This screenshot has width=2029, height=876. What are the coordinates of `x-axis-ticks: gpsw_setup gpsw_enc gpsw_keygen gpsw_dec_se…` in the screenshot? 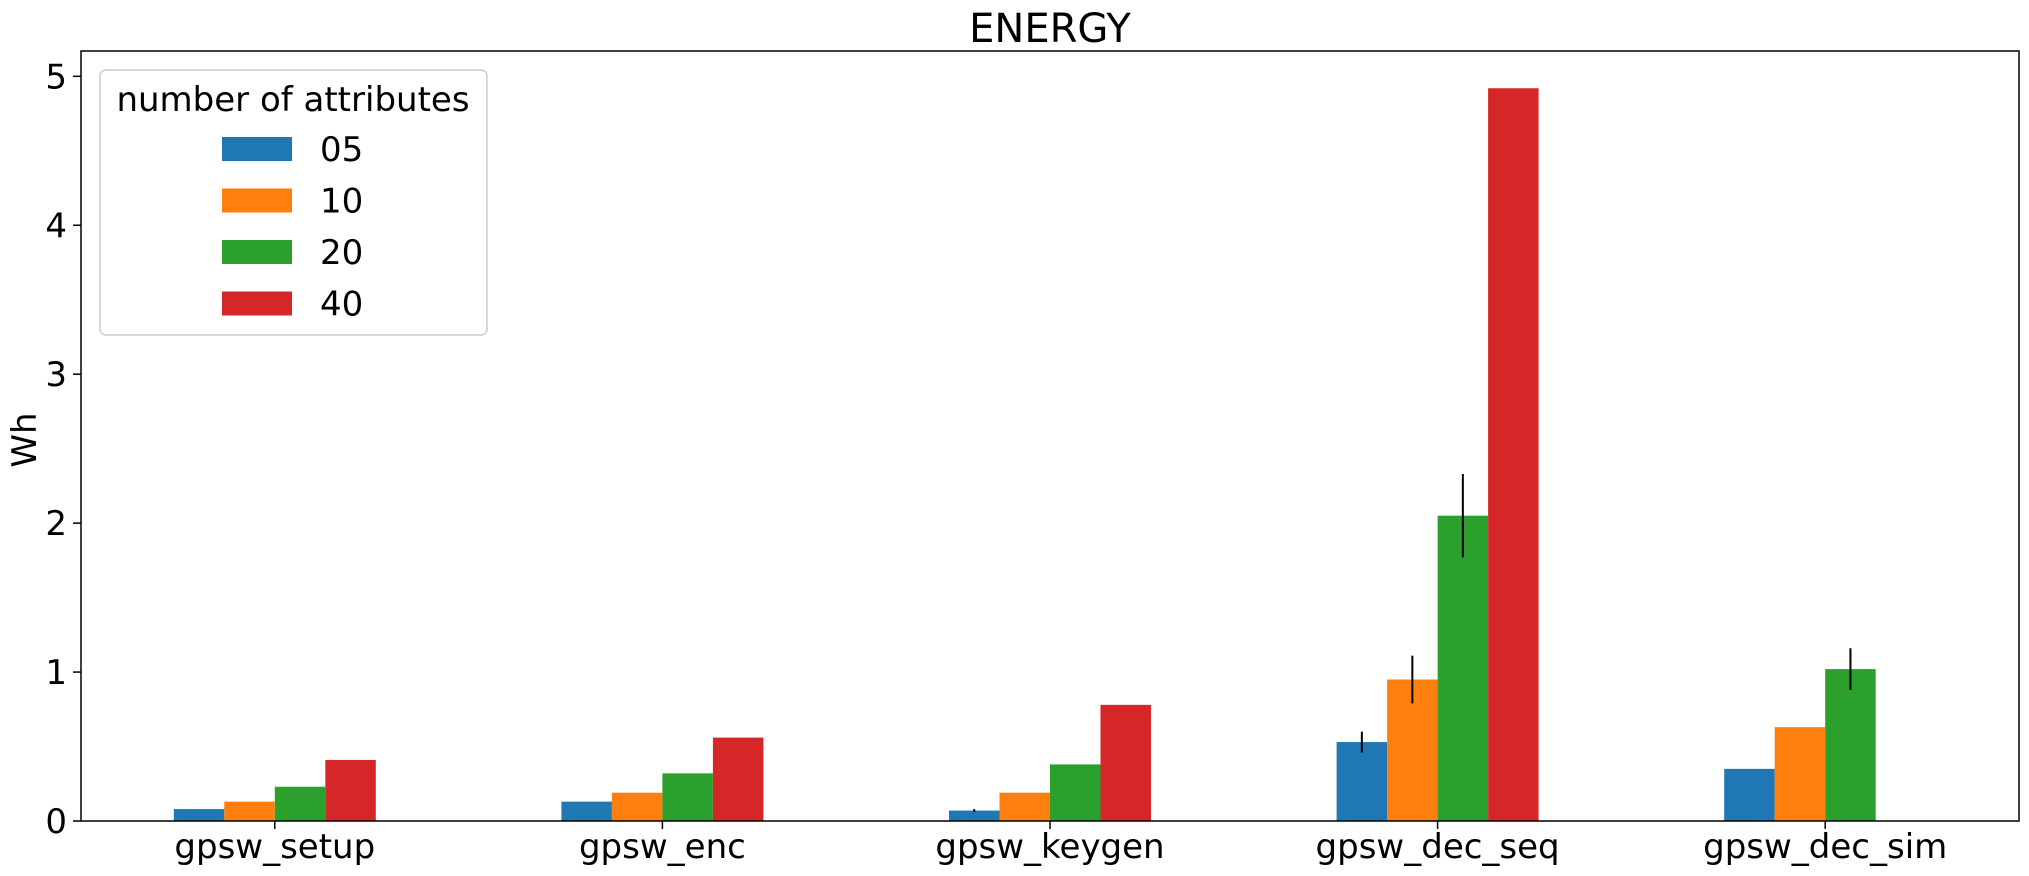 It's located at (1060, 844).